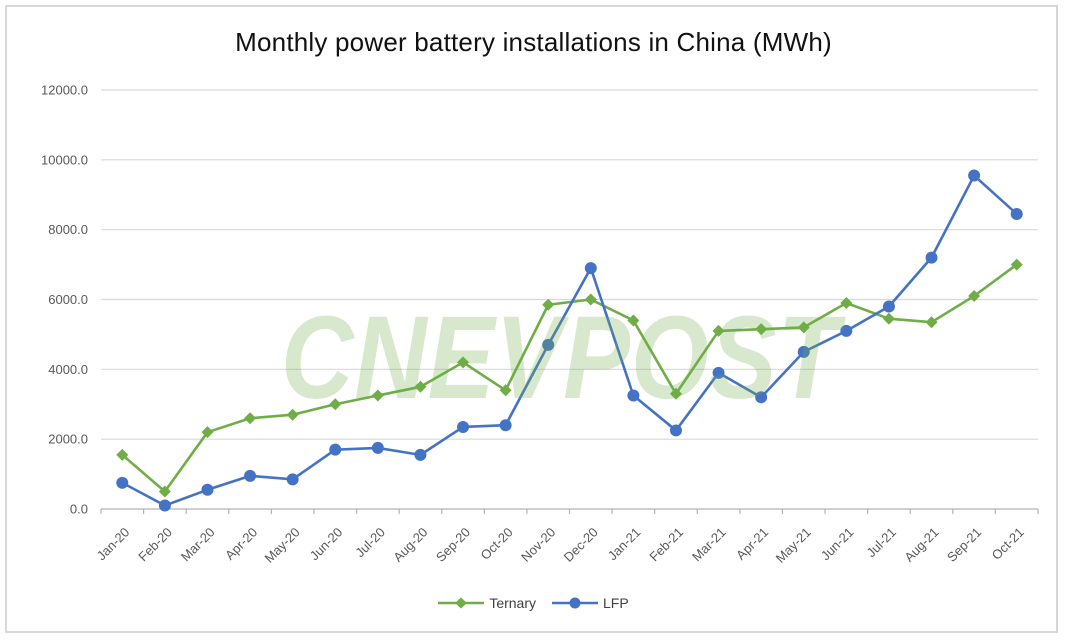 The width and height of the screenshot is (1067, 643). What do you see at coordinates (487, 603) in the screenshot?
I see `legend-item-ternary: Ternary` at bounding box center [487, 603].